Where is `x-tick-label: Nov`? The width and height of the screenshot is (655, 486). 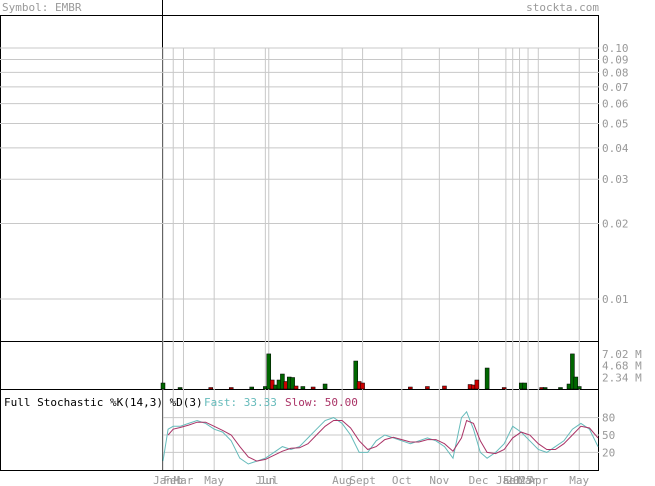 x-tick-label: Nov is located at coordinates (439, 480).